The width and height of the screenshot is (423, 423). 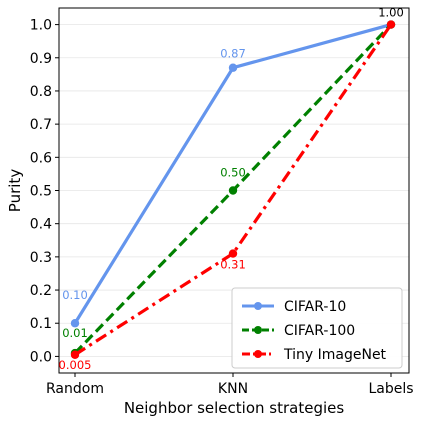 I want to click on y-tick-label: 0.7, so click(x=41, y=125).